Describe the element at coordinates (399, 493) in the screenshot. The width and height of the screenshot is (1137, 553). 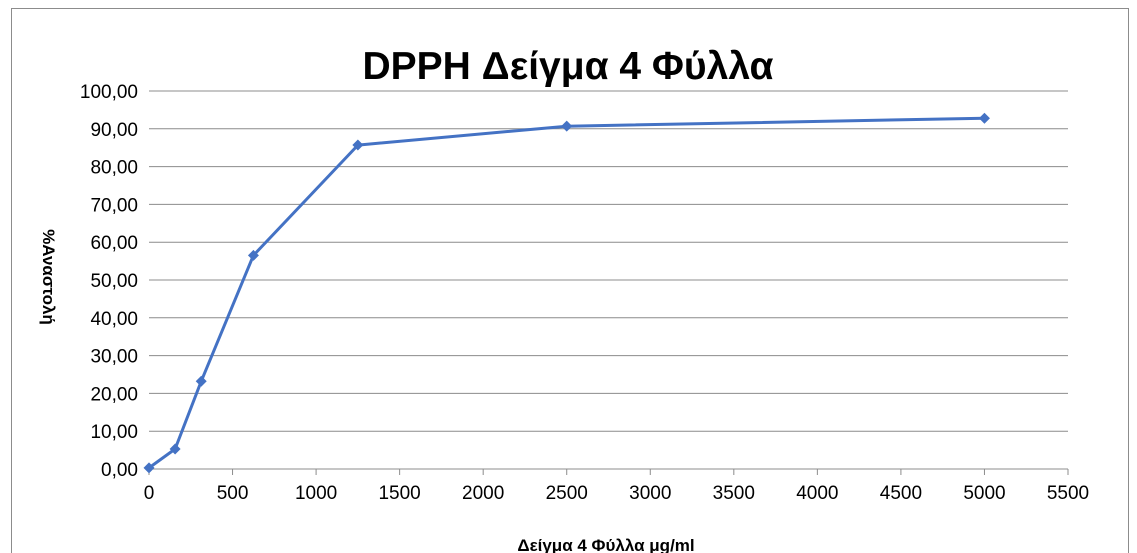
I see `x-tick-label: 1500` at that location.